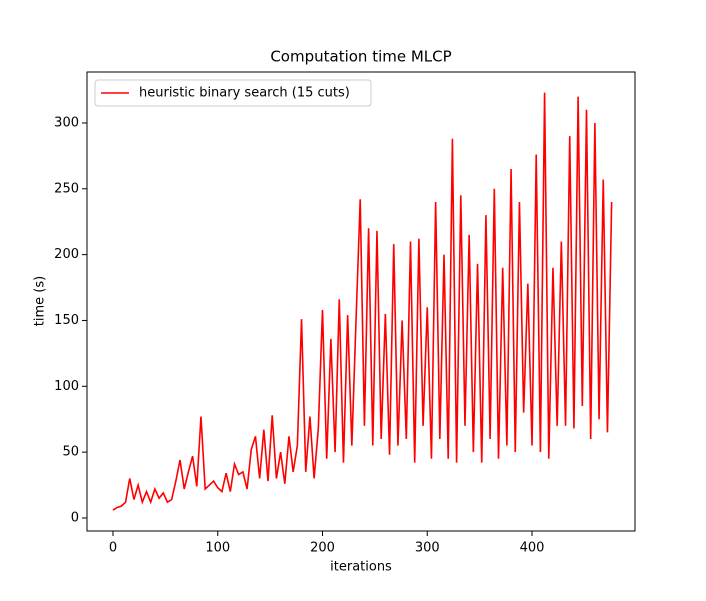 The image size is (706, 601). What do you see at coordinates (360, 57) in the screenshot?
I see `chart-title: Computation time MLCP` at bounding box center [360, 57].